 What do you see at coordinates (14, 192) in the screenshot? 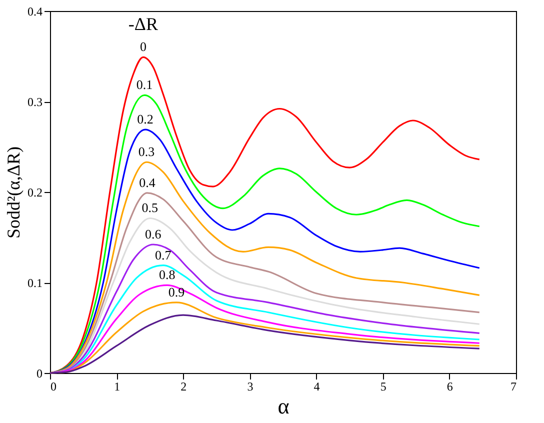
I see `y-axis-title: Sodd²(α,ΔR)` at bounding box center [14, 192].